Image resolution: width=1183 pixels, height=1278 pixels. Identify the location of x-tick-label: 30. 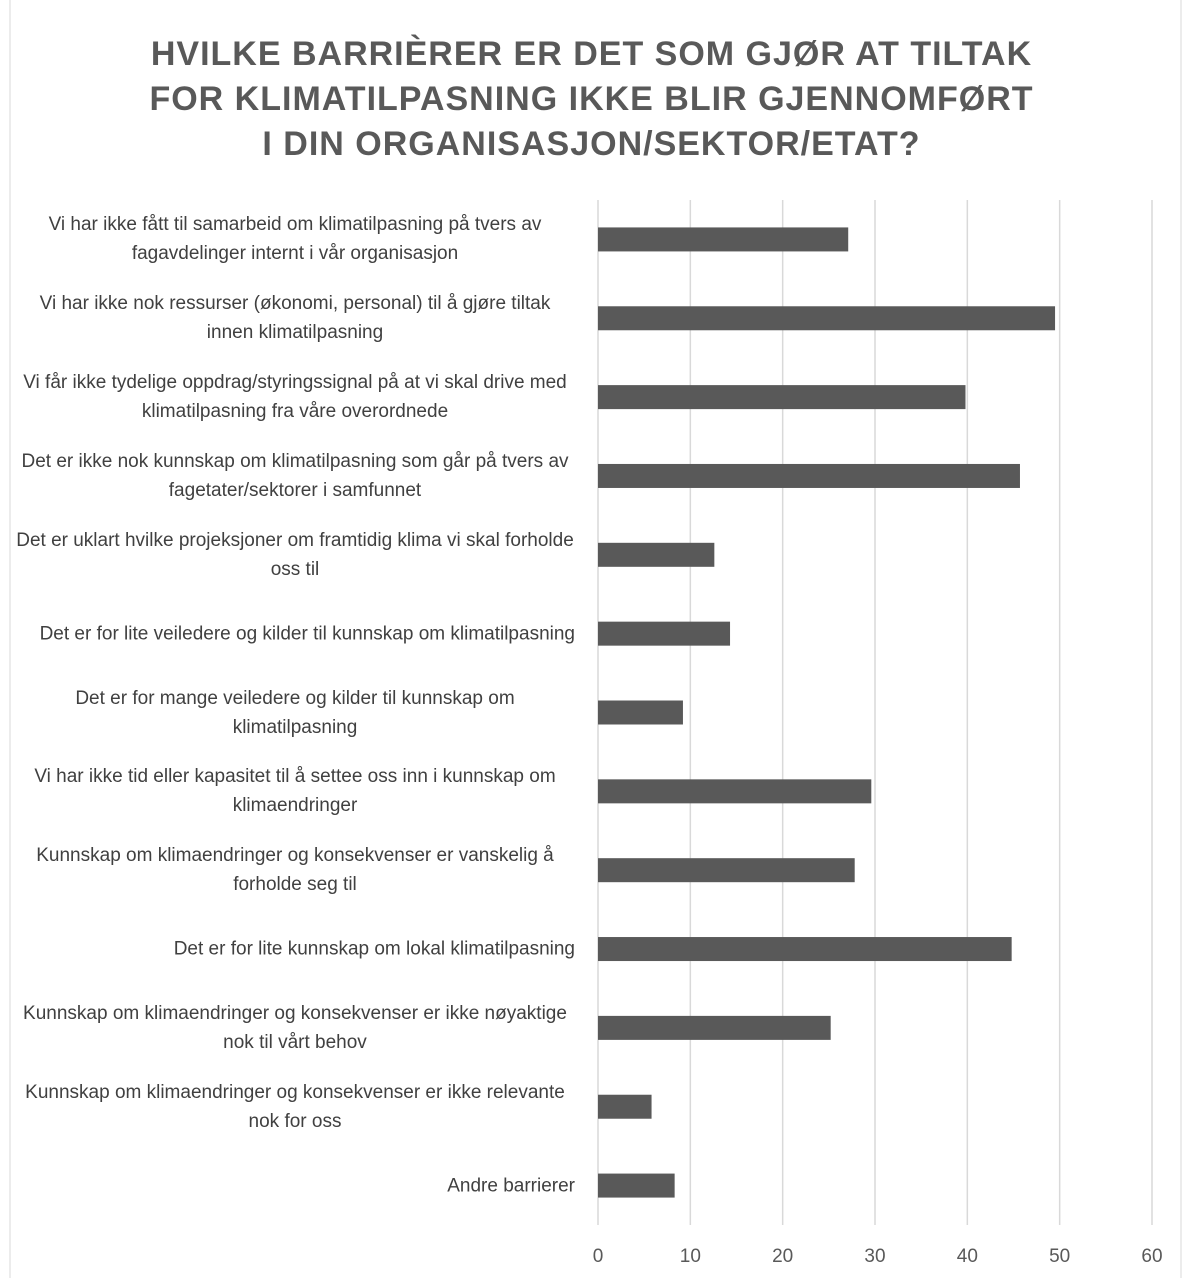
(874, 1256).